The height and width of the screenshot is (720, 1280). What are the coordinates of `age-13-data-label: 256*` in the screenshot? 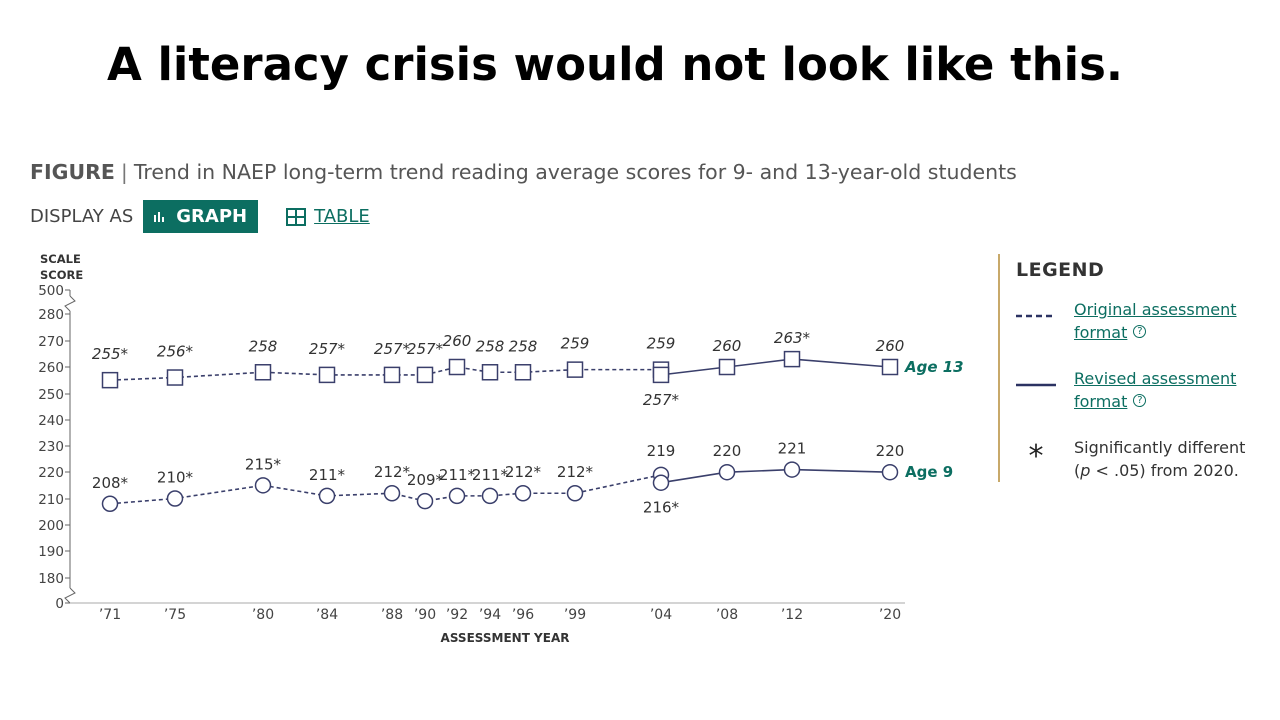 It's located at (175, 352).